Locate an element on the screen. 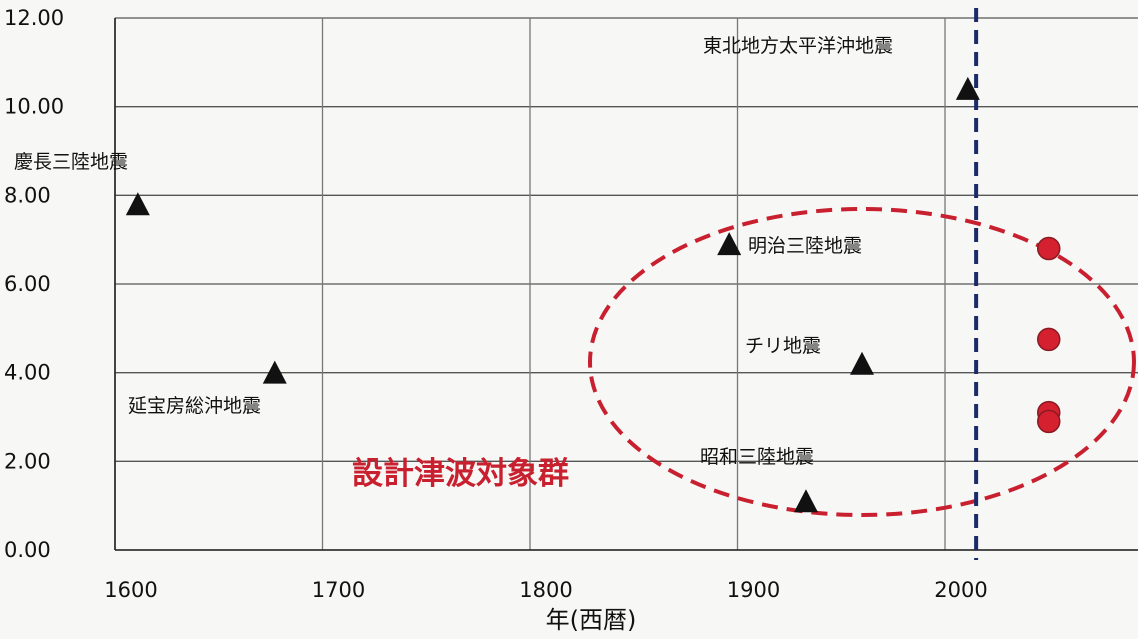 The image size is (1138, 639). y-tick-label: 4.00 is located at coordinates (27, 373).